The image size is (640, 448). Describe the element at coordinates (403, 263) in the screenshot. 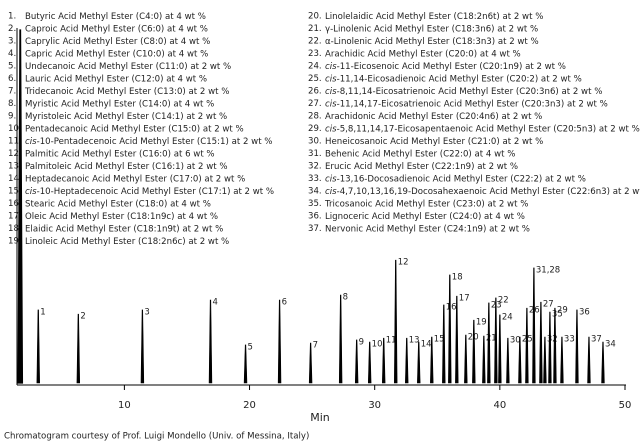

I see `peak-label: 12` at that location.